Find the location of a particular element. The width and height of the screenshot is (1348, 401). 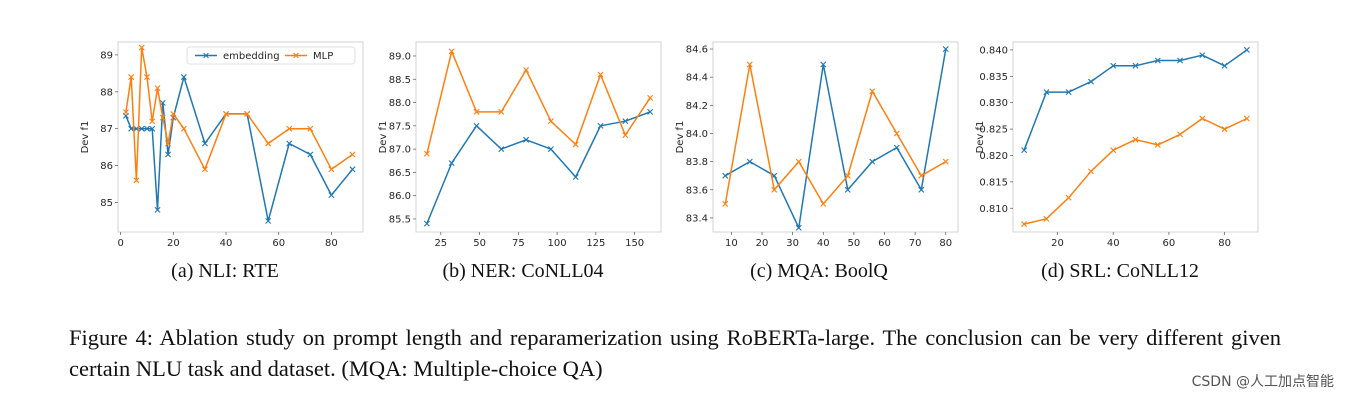

subcaption-a: (a) NLI: RTE is located at coordinates (225, 271).